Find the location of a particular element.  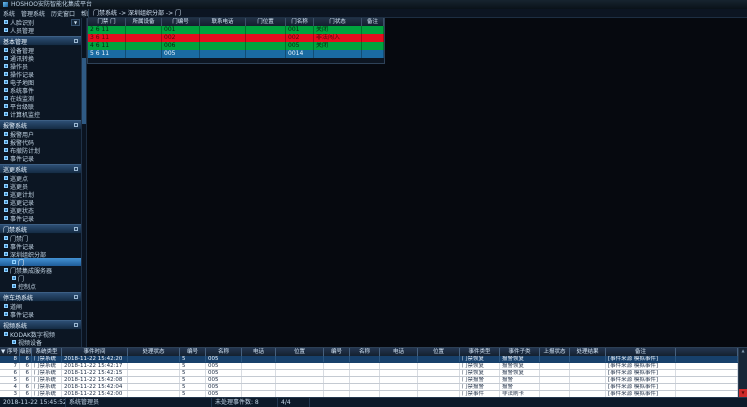

sidebar-item-布撤防计划: 布撤防计划 is located at coordinates (40, 150).